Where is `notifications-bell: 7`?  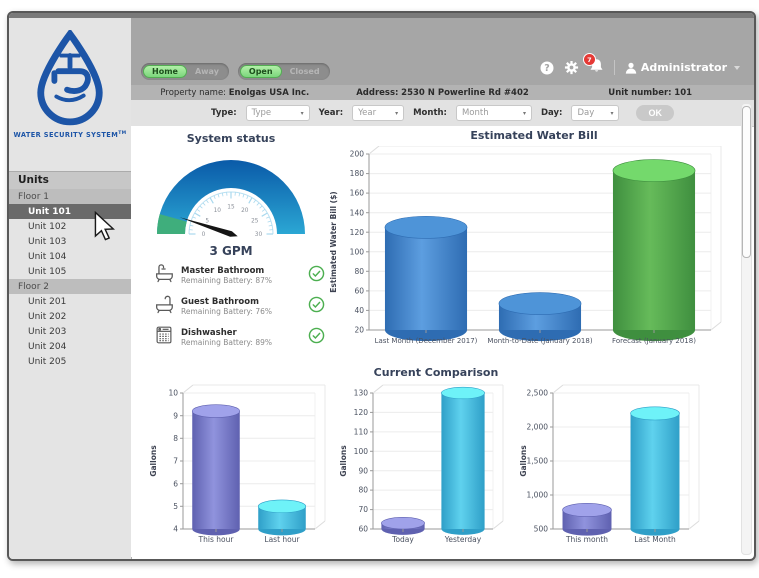 notifications-bell: 7 is located at coordinates (593, 65).